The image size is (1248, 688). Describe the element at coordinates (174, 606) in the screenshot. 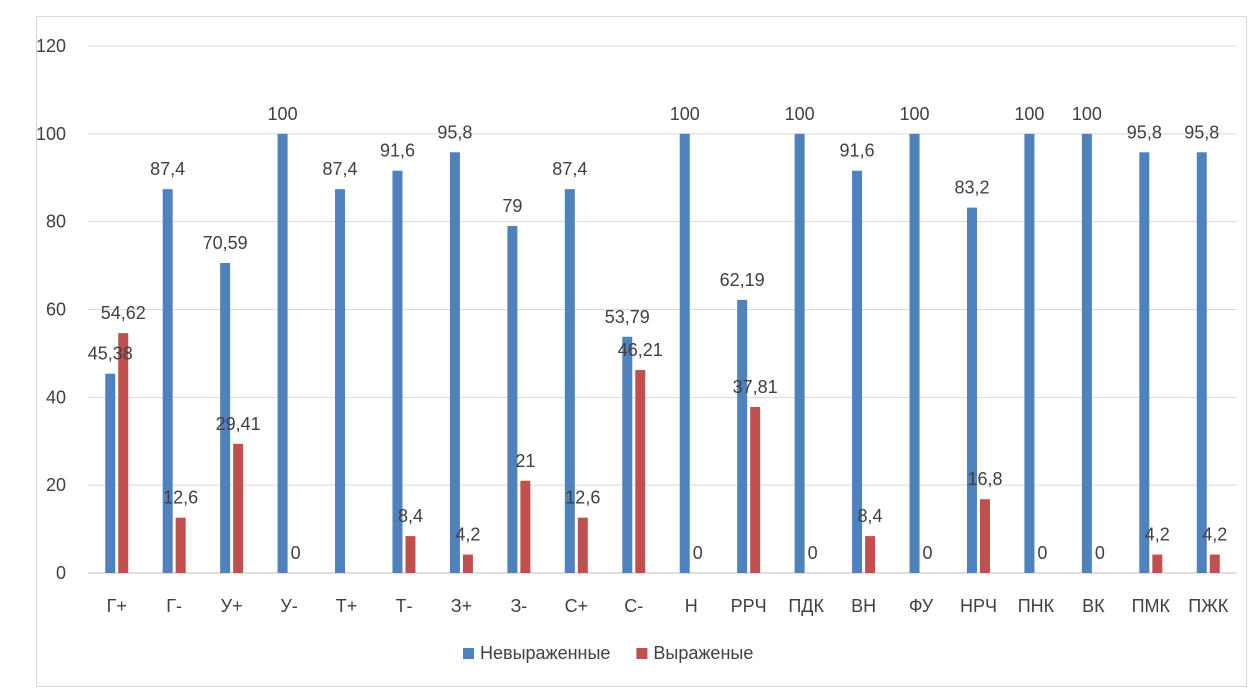

I see `x-tick-label: Г-` at that location.